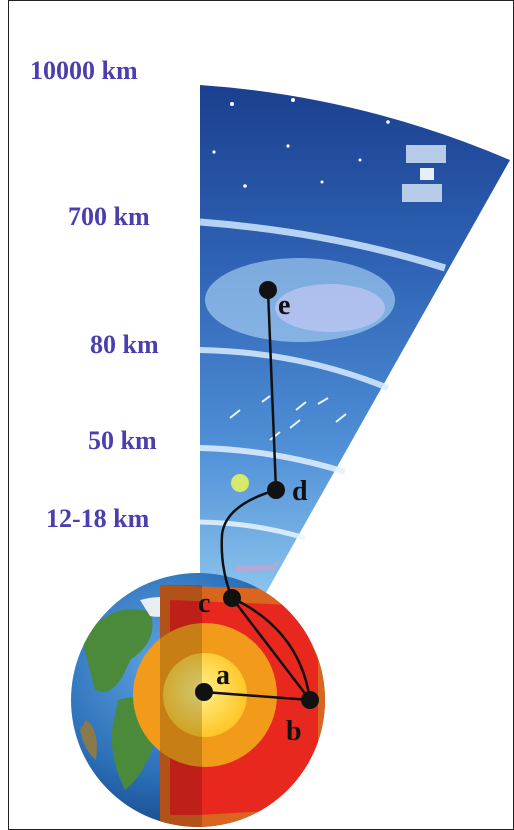  I want to click on point-d, so click(276, 490).